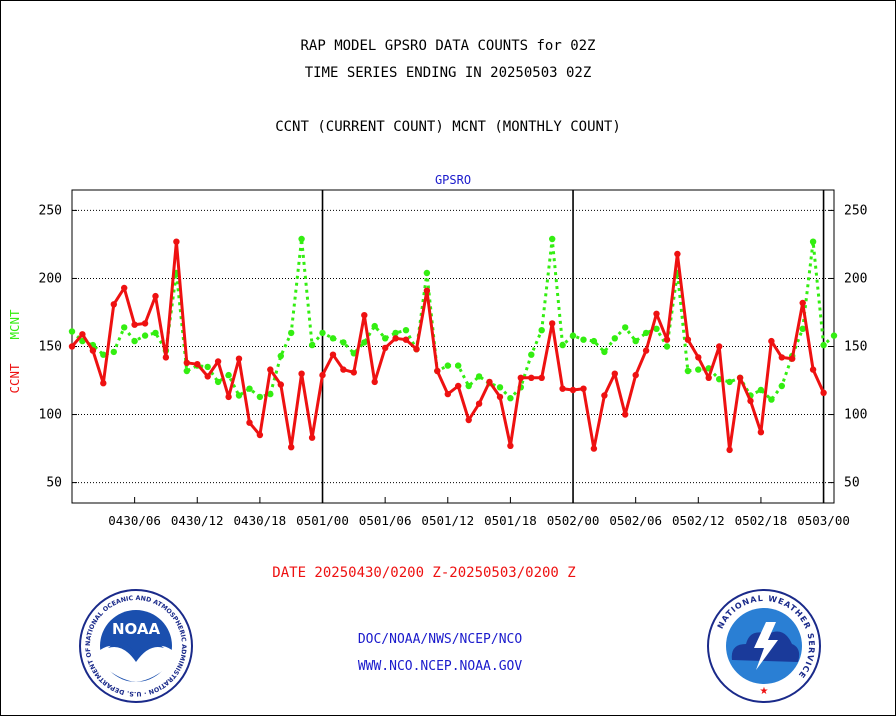 This screenshot has height=716, width=896. I want to click on x-tick-label: 0502/18, so click(761, 520).